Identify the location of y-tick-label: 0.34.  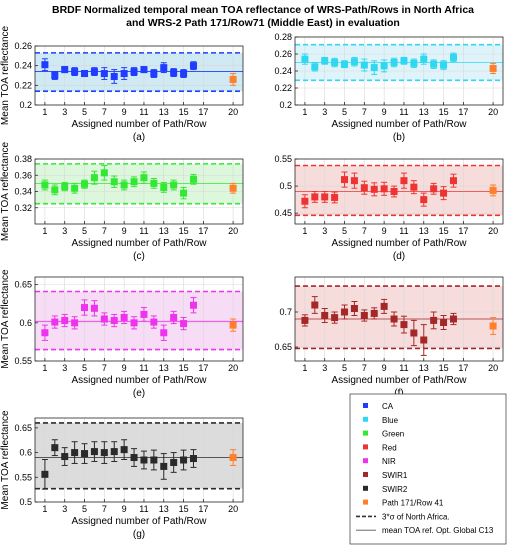
(23, 192).